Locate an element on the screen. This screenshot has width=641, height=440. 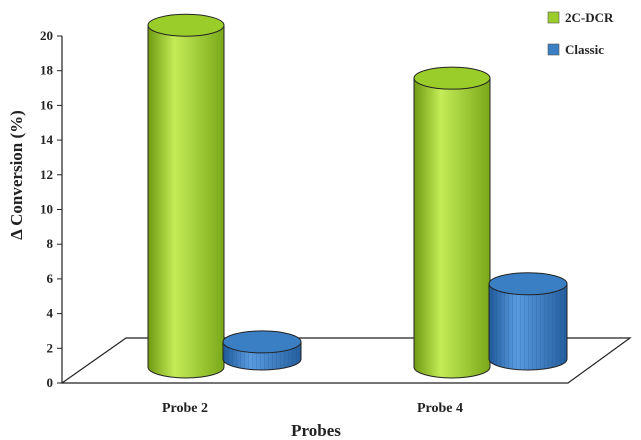
legend-item: 2C-DCR is located at coordinates (580, 17).